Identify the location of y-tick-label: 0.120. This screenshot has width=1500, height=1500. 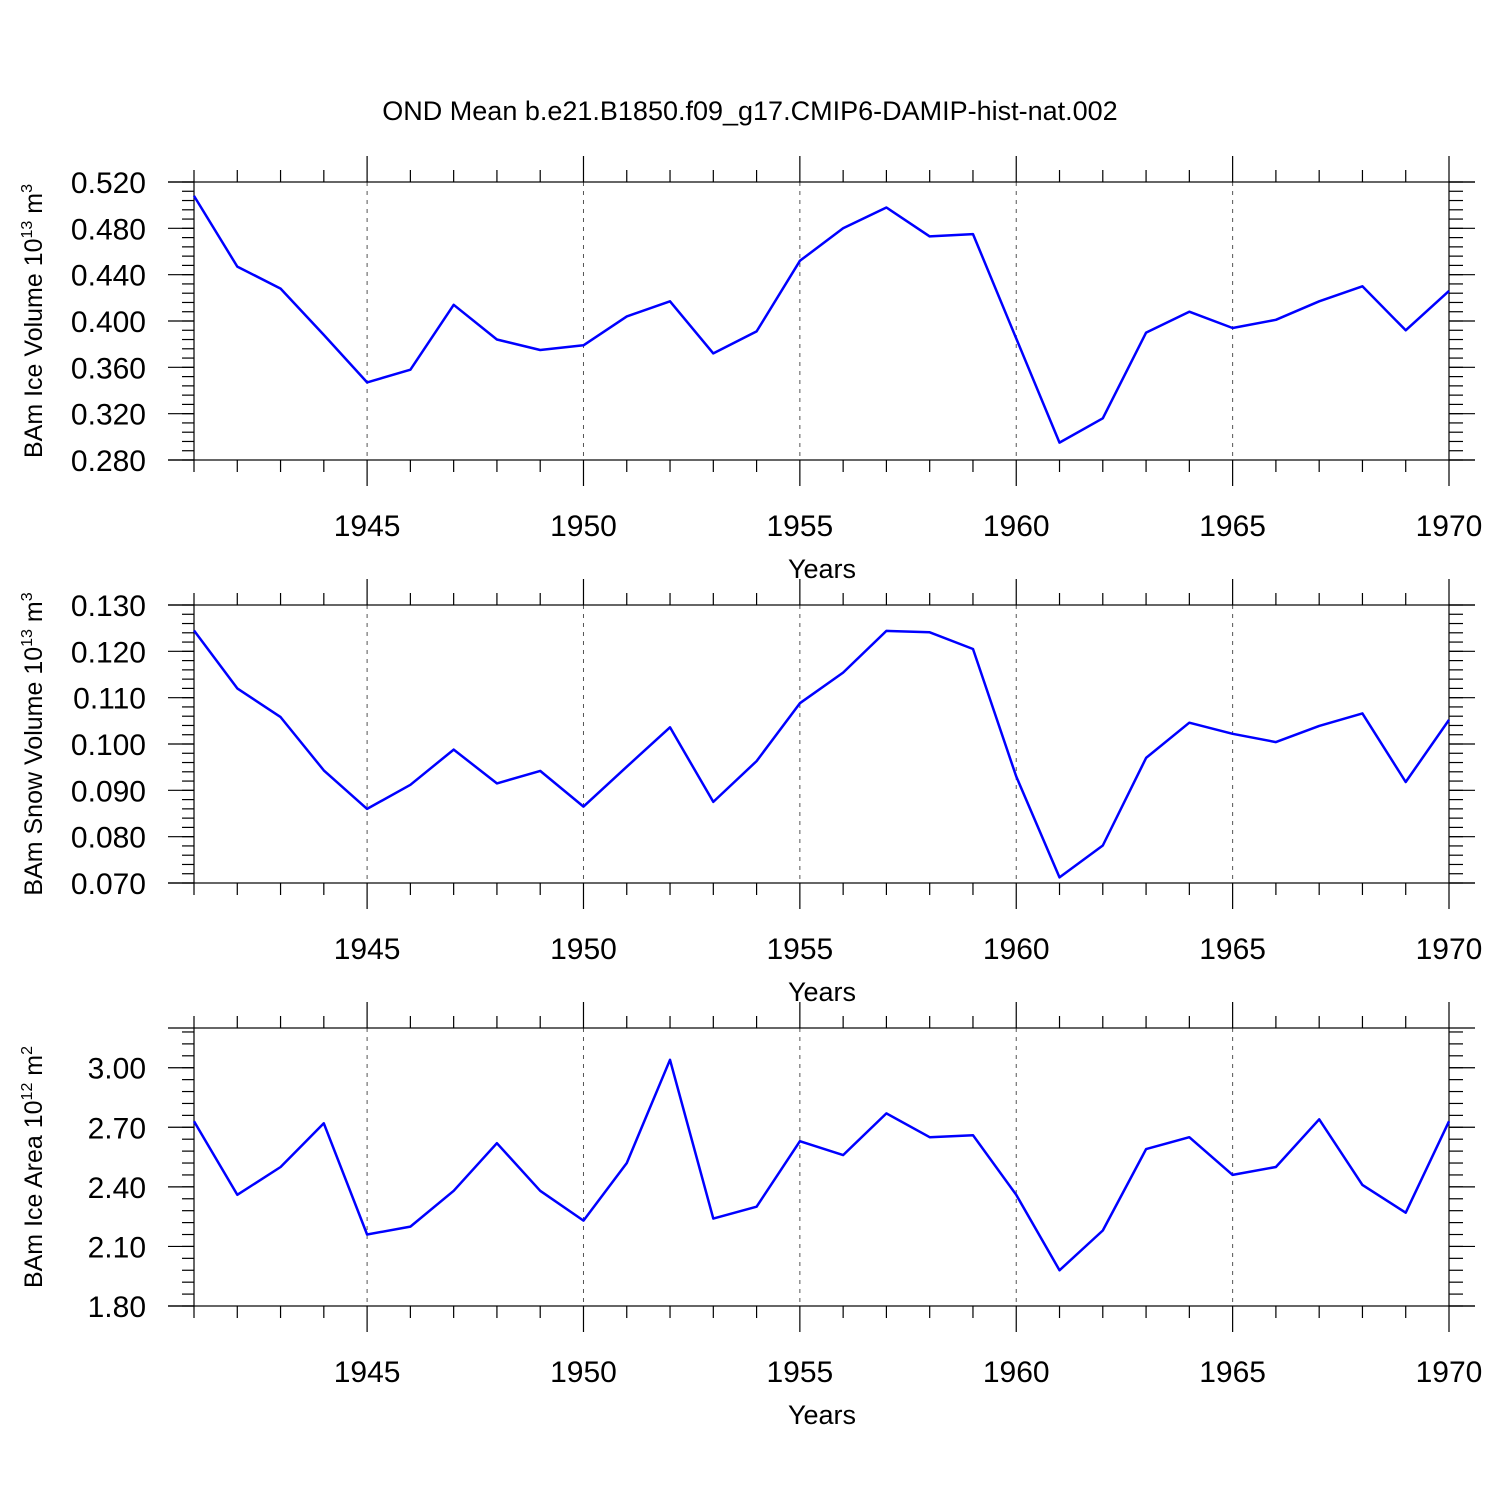
(108, 652).